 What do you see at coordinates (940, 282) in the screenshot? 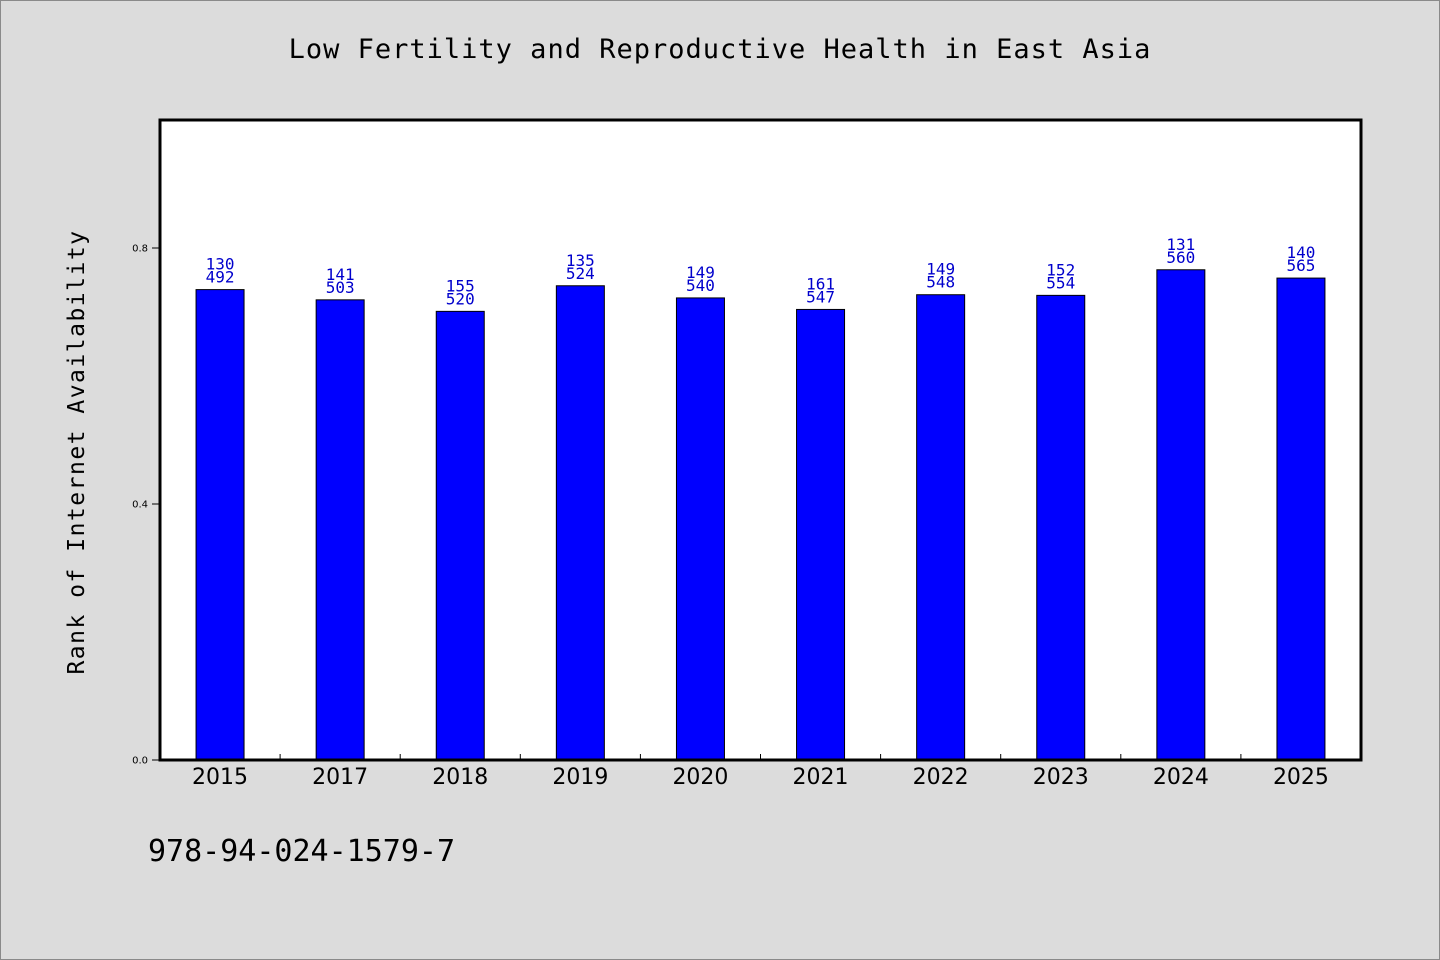
I see `bar-data-label: 548` at bounding box center [940, 282].